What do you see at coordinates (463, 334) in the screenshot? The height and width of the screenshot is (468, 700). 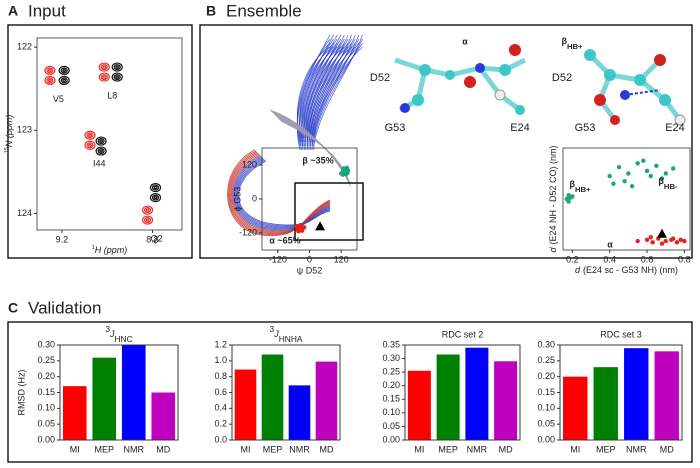 I see `chart-title: RDC set 2` at bounding box center [463, 334].